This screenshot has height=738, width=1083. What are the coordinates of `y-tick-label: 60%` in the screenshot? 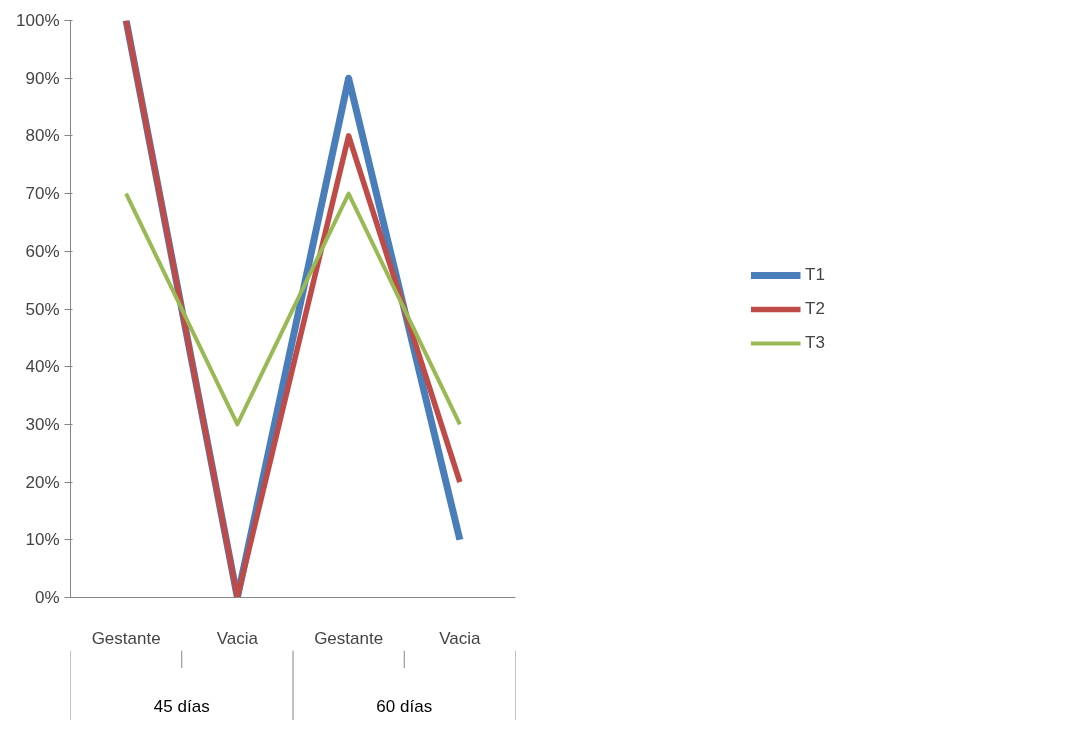 It's located at (42, 251).